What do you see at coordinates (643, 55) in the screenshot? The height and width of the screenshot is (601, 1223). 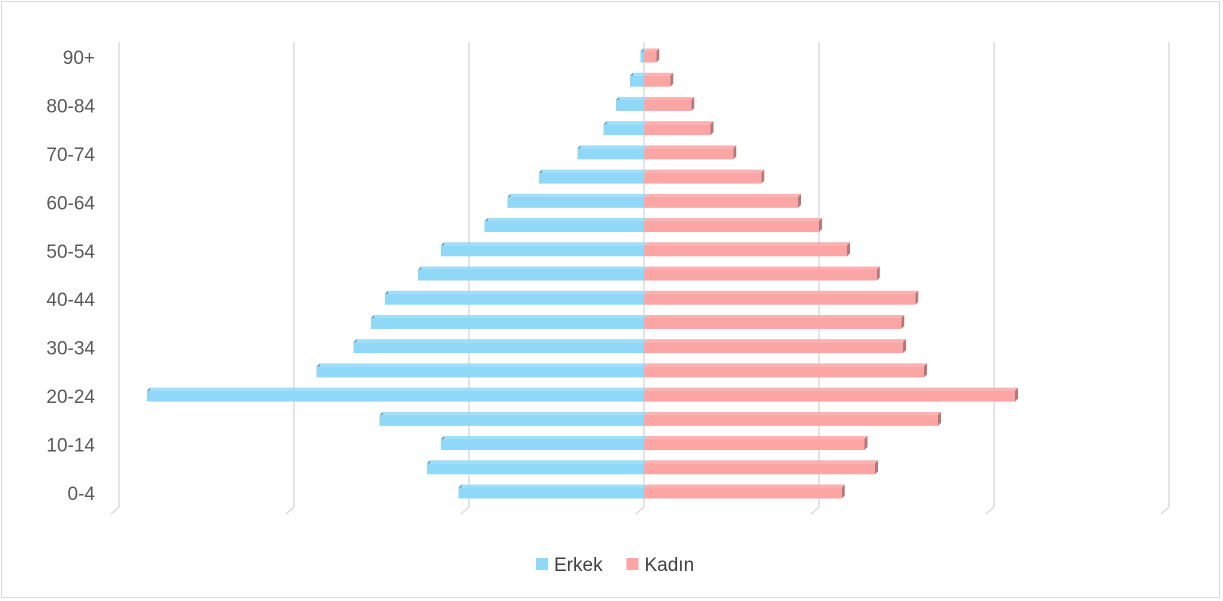 I see `bar-erkek-90+` at bounding box center [643, 55].